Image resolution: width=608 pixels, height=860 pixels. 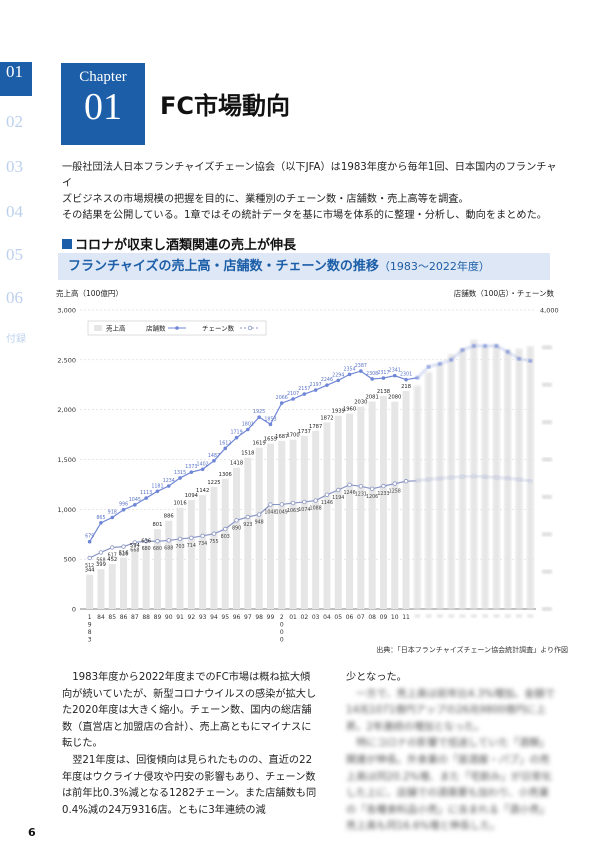 I want to click on side-tab-label: 05, so click(x=14, y=254).